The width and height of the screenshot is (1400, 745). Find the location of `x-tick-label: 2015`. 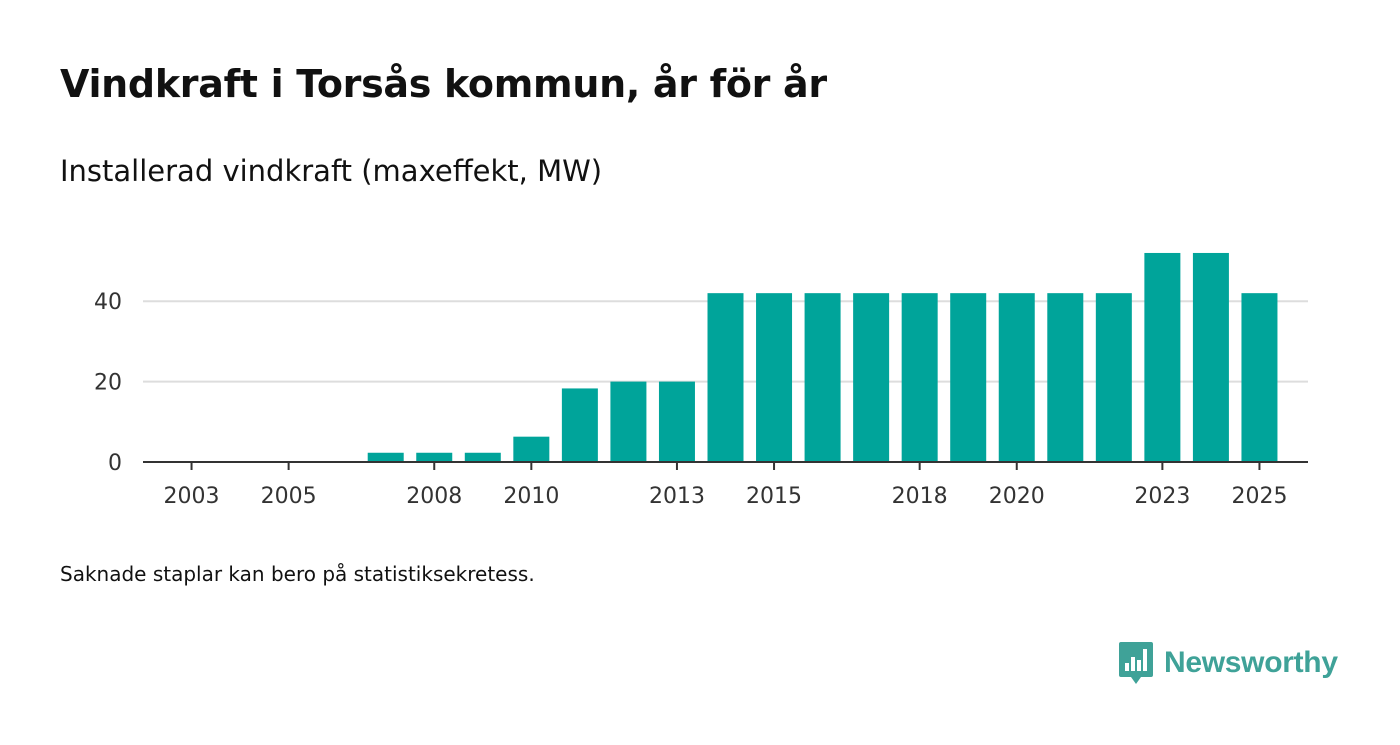

x-tick-label: 2015 is located at coordinates (774, 496).